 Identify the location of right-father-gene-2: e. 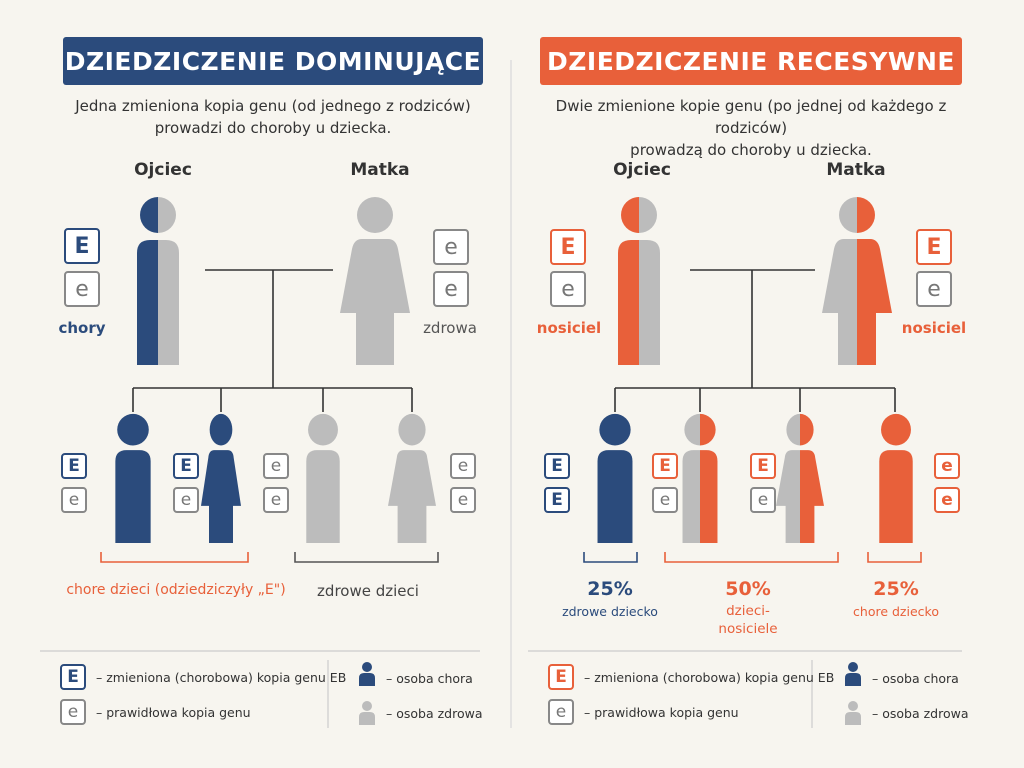
(568, 289).